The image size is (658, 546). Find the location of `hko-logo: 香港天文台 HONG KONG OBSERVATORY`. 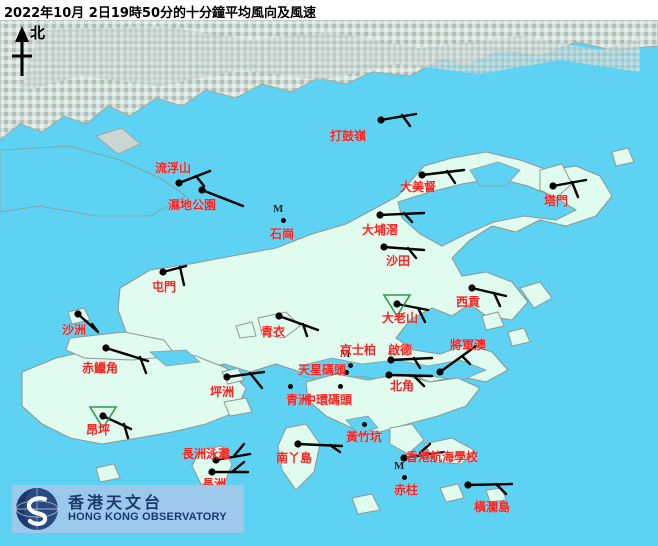

hko-logo: 香港天文台 HONG KONG OBSERVATORY is located at coordinates (128, 509).